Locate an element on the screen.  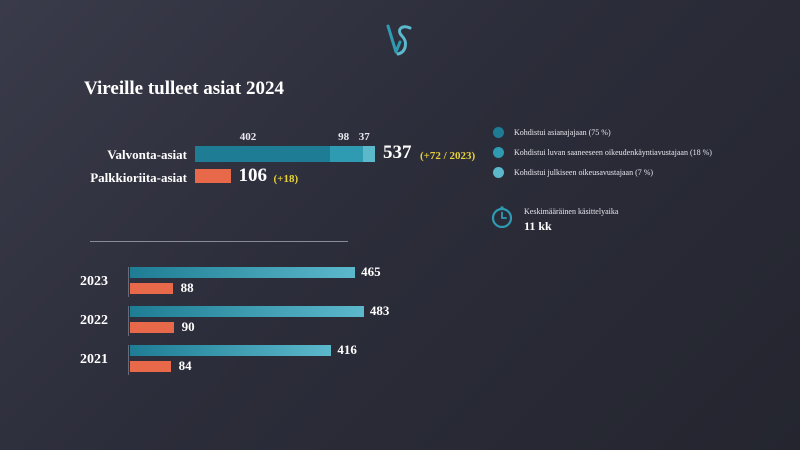
bar-value-label: 416 is located at coordinates (347, 349).